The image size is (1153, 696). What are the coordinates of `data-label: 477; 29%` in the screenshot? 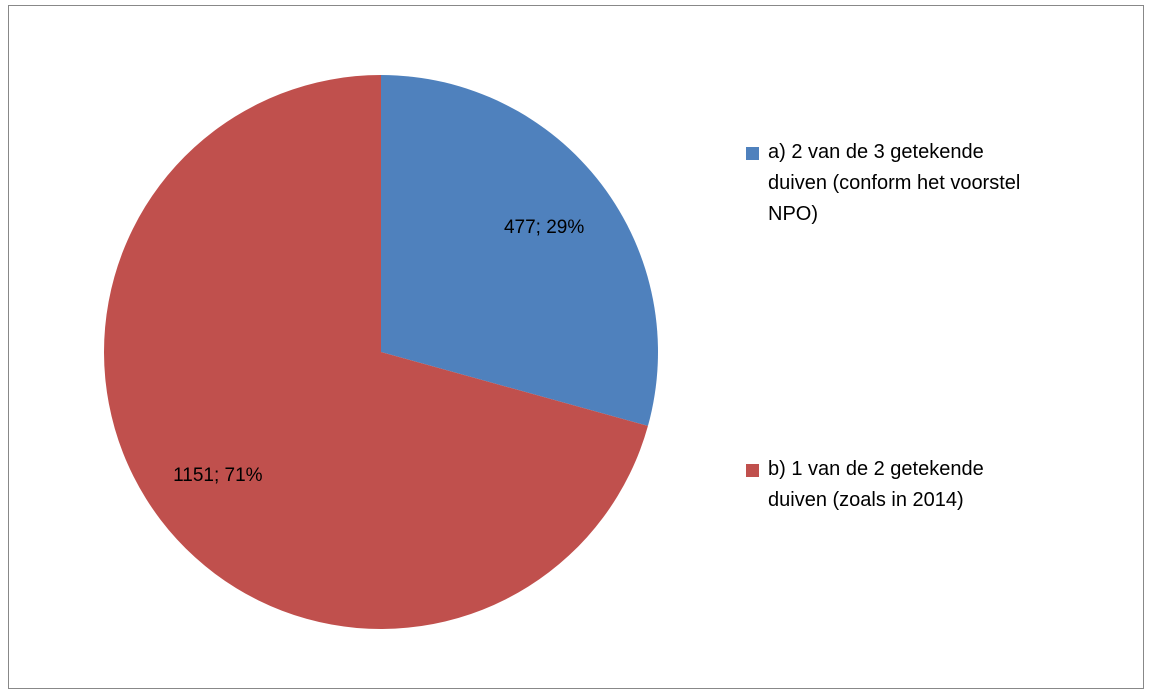 It's located at (544, 227).